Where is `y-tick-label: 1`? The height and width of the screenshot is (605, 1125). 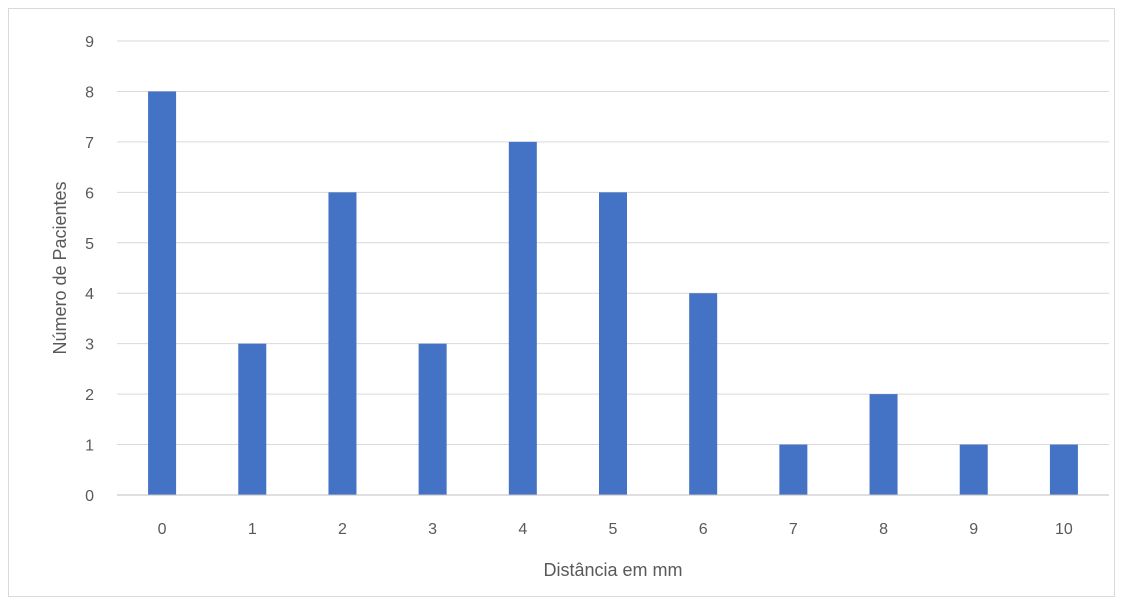
y-tick-label: 1 is located at coordinates (89, 446).